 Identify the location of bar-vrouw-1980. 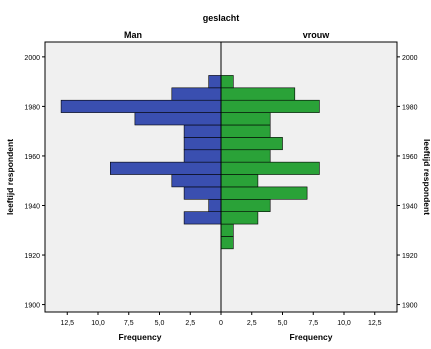
(270, 106).